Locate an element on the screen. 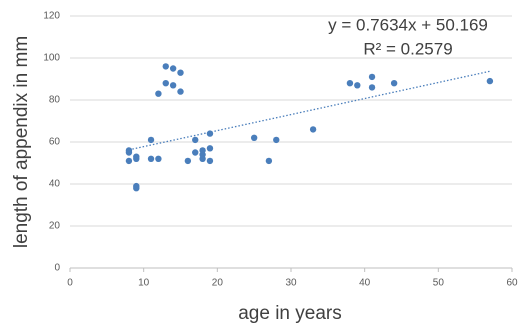 Image resolution: width=526 pixels, height=331 pixels. x-tick-label: 0 is located at coordinates (70, 283).